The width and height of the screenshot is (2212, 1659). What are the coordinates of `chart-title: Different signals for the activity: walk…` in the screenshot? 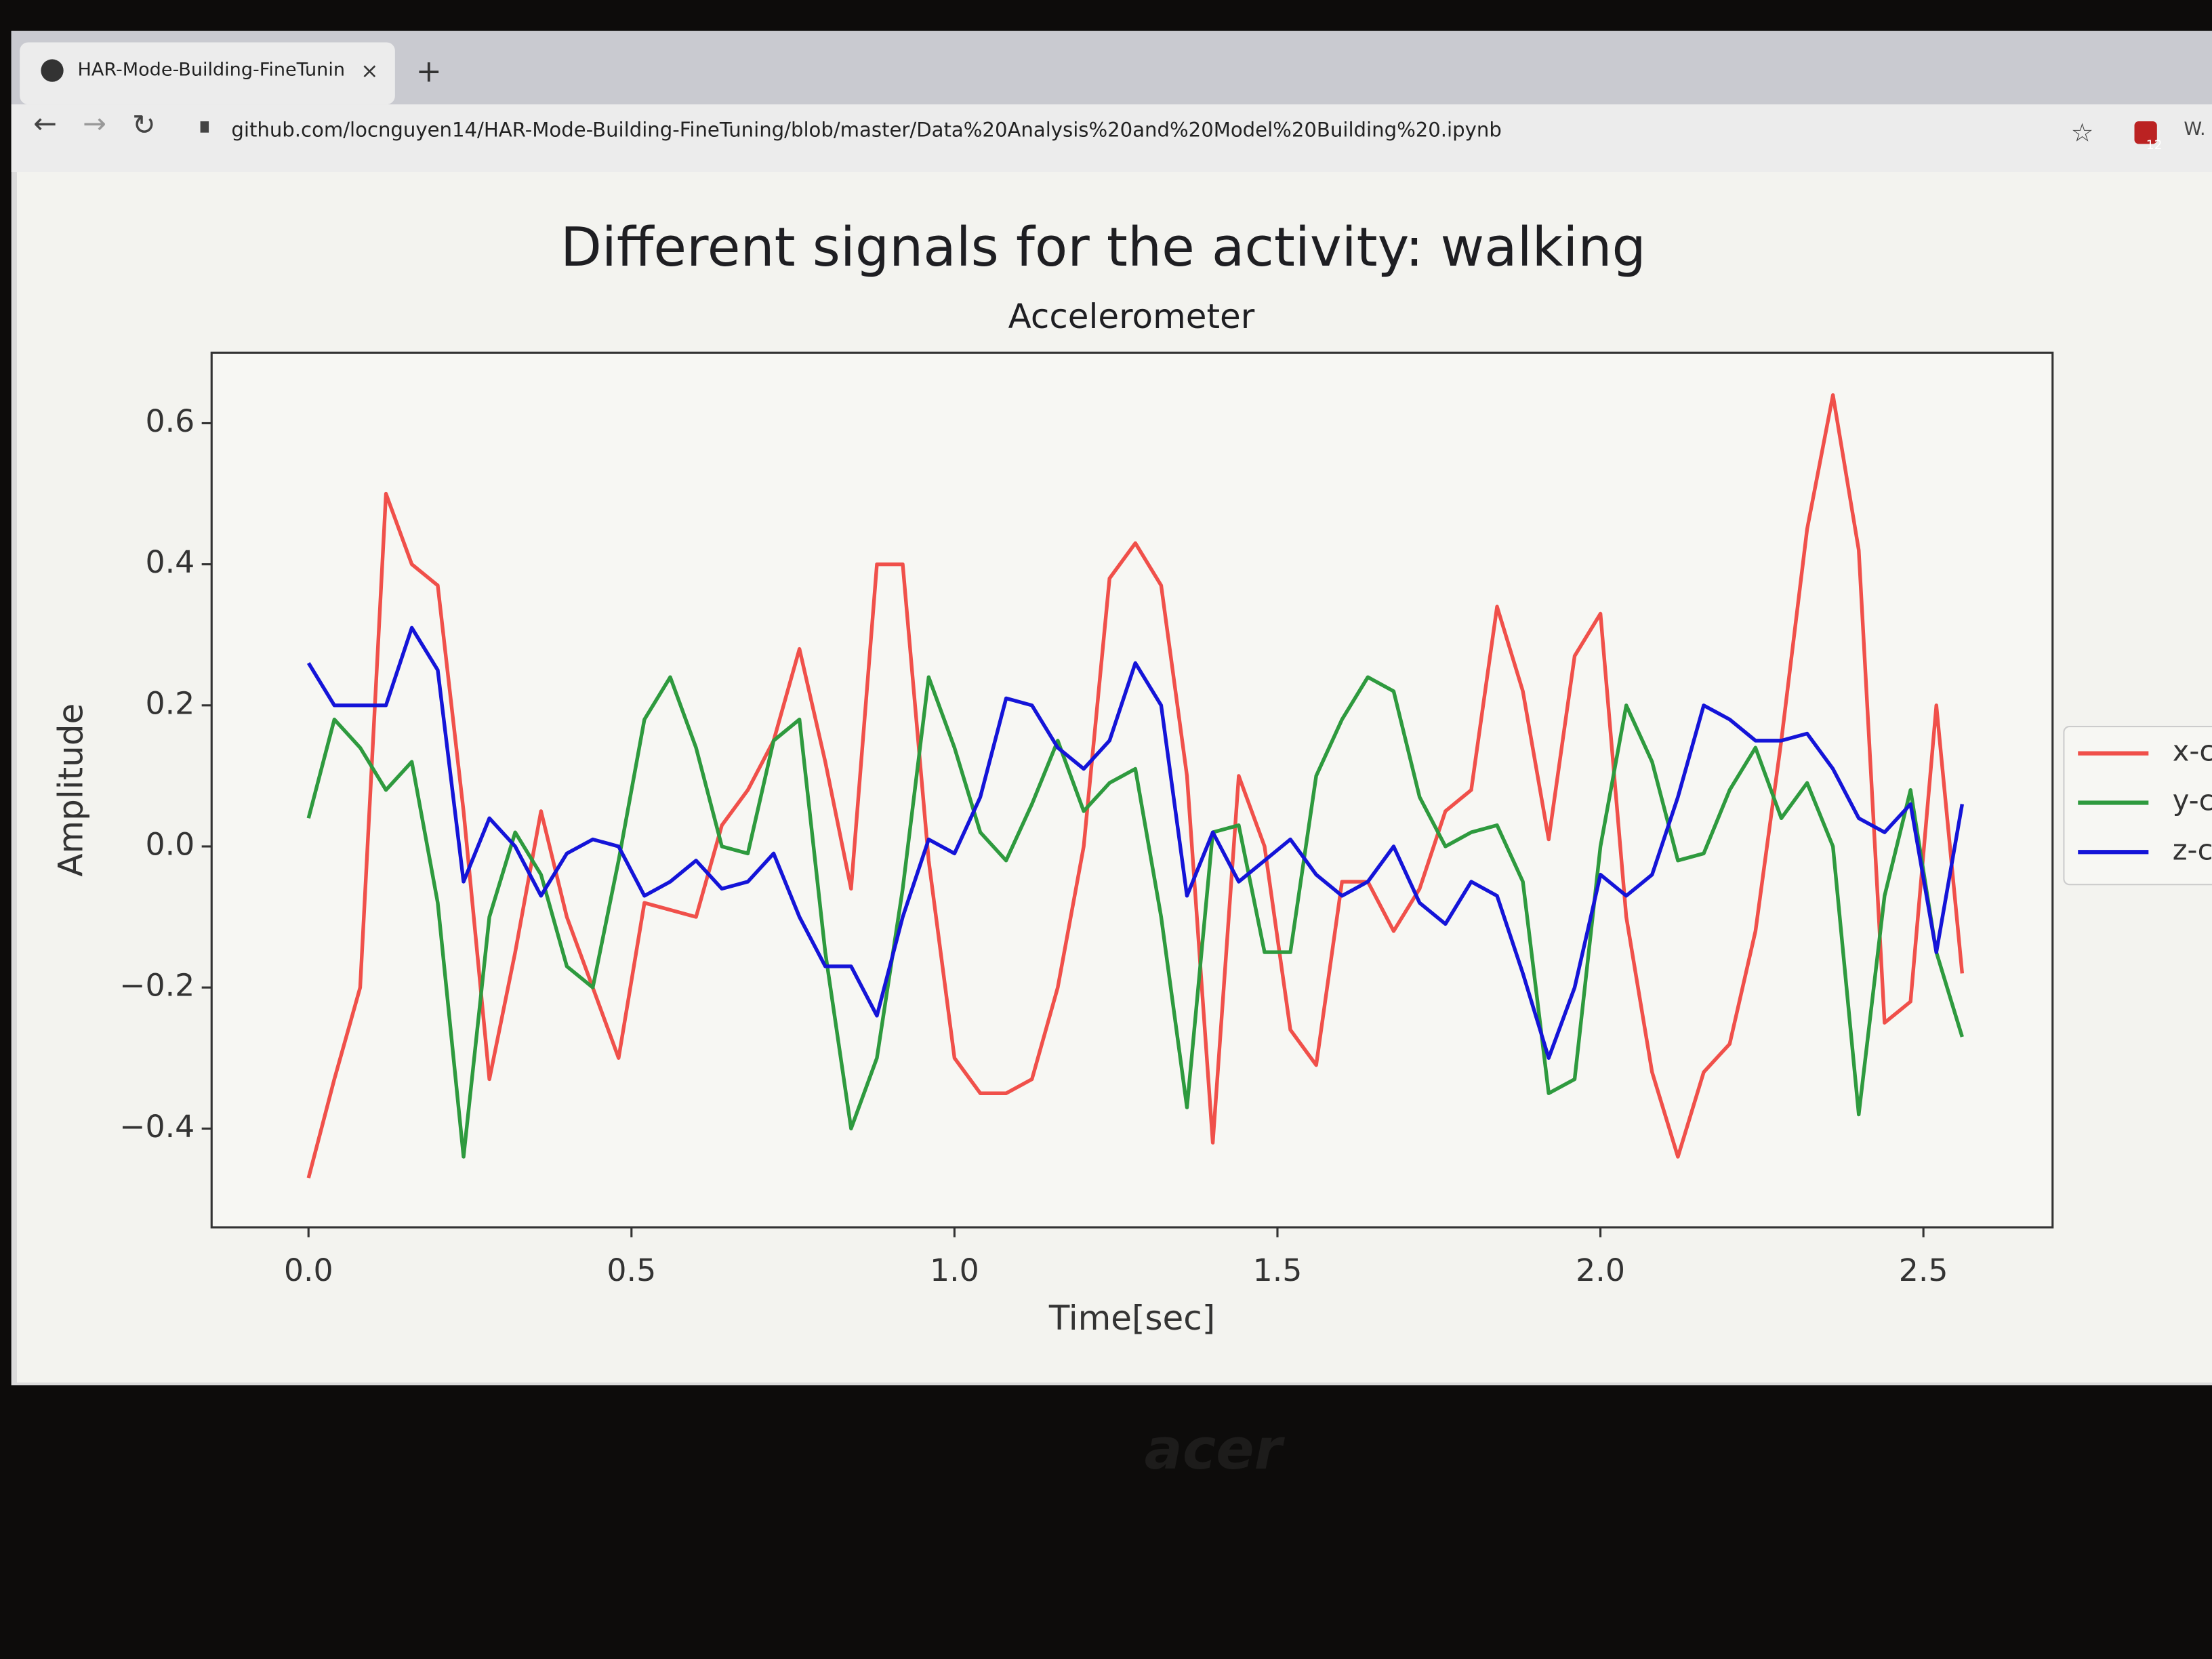 It's located at (1103, 248).